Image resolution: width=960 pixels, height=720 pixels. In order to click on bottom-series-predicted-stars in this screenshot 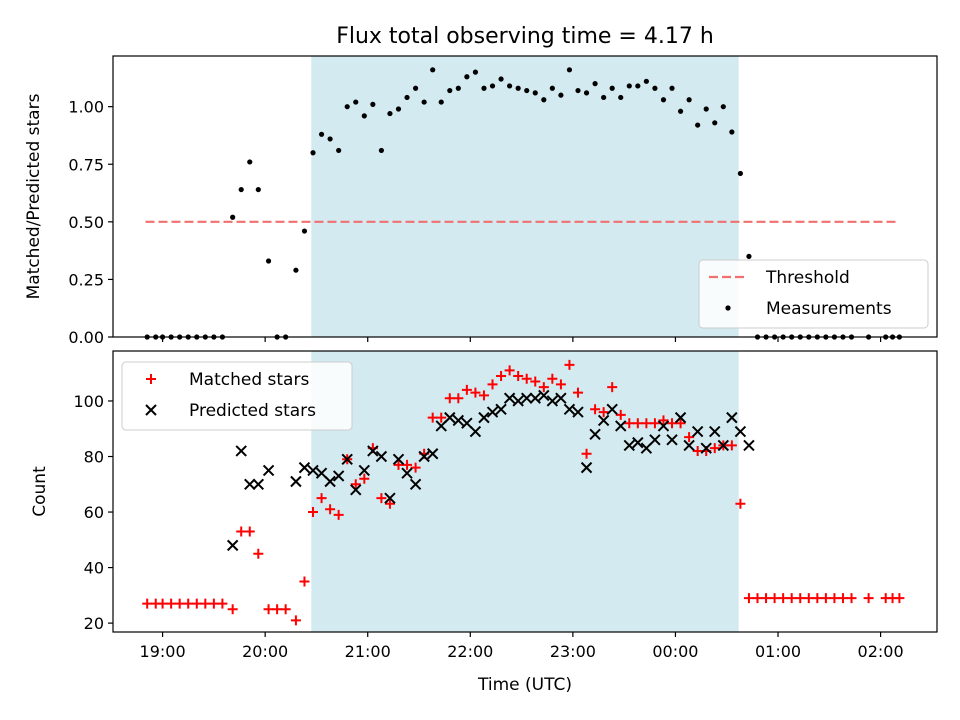, I will do `click(490, 470)`.